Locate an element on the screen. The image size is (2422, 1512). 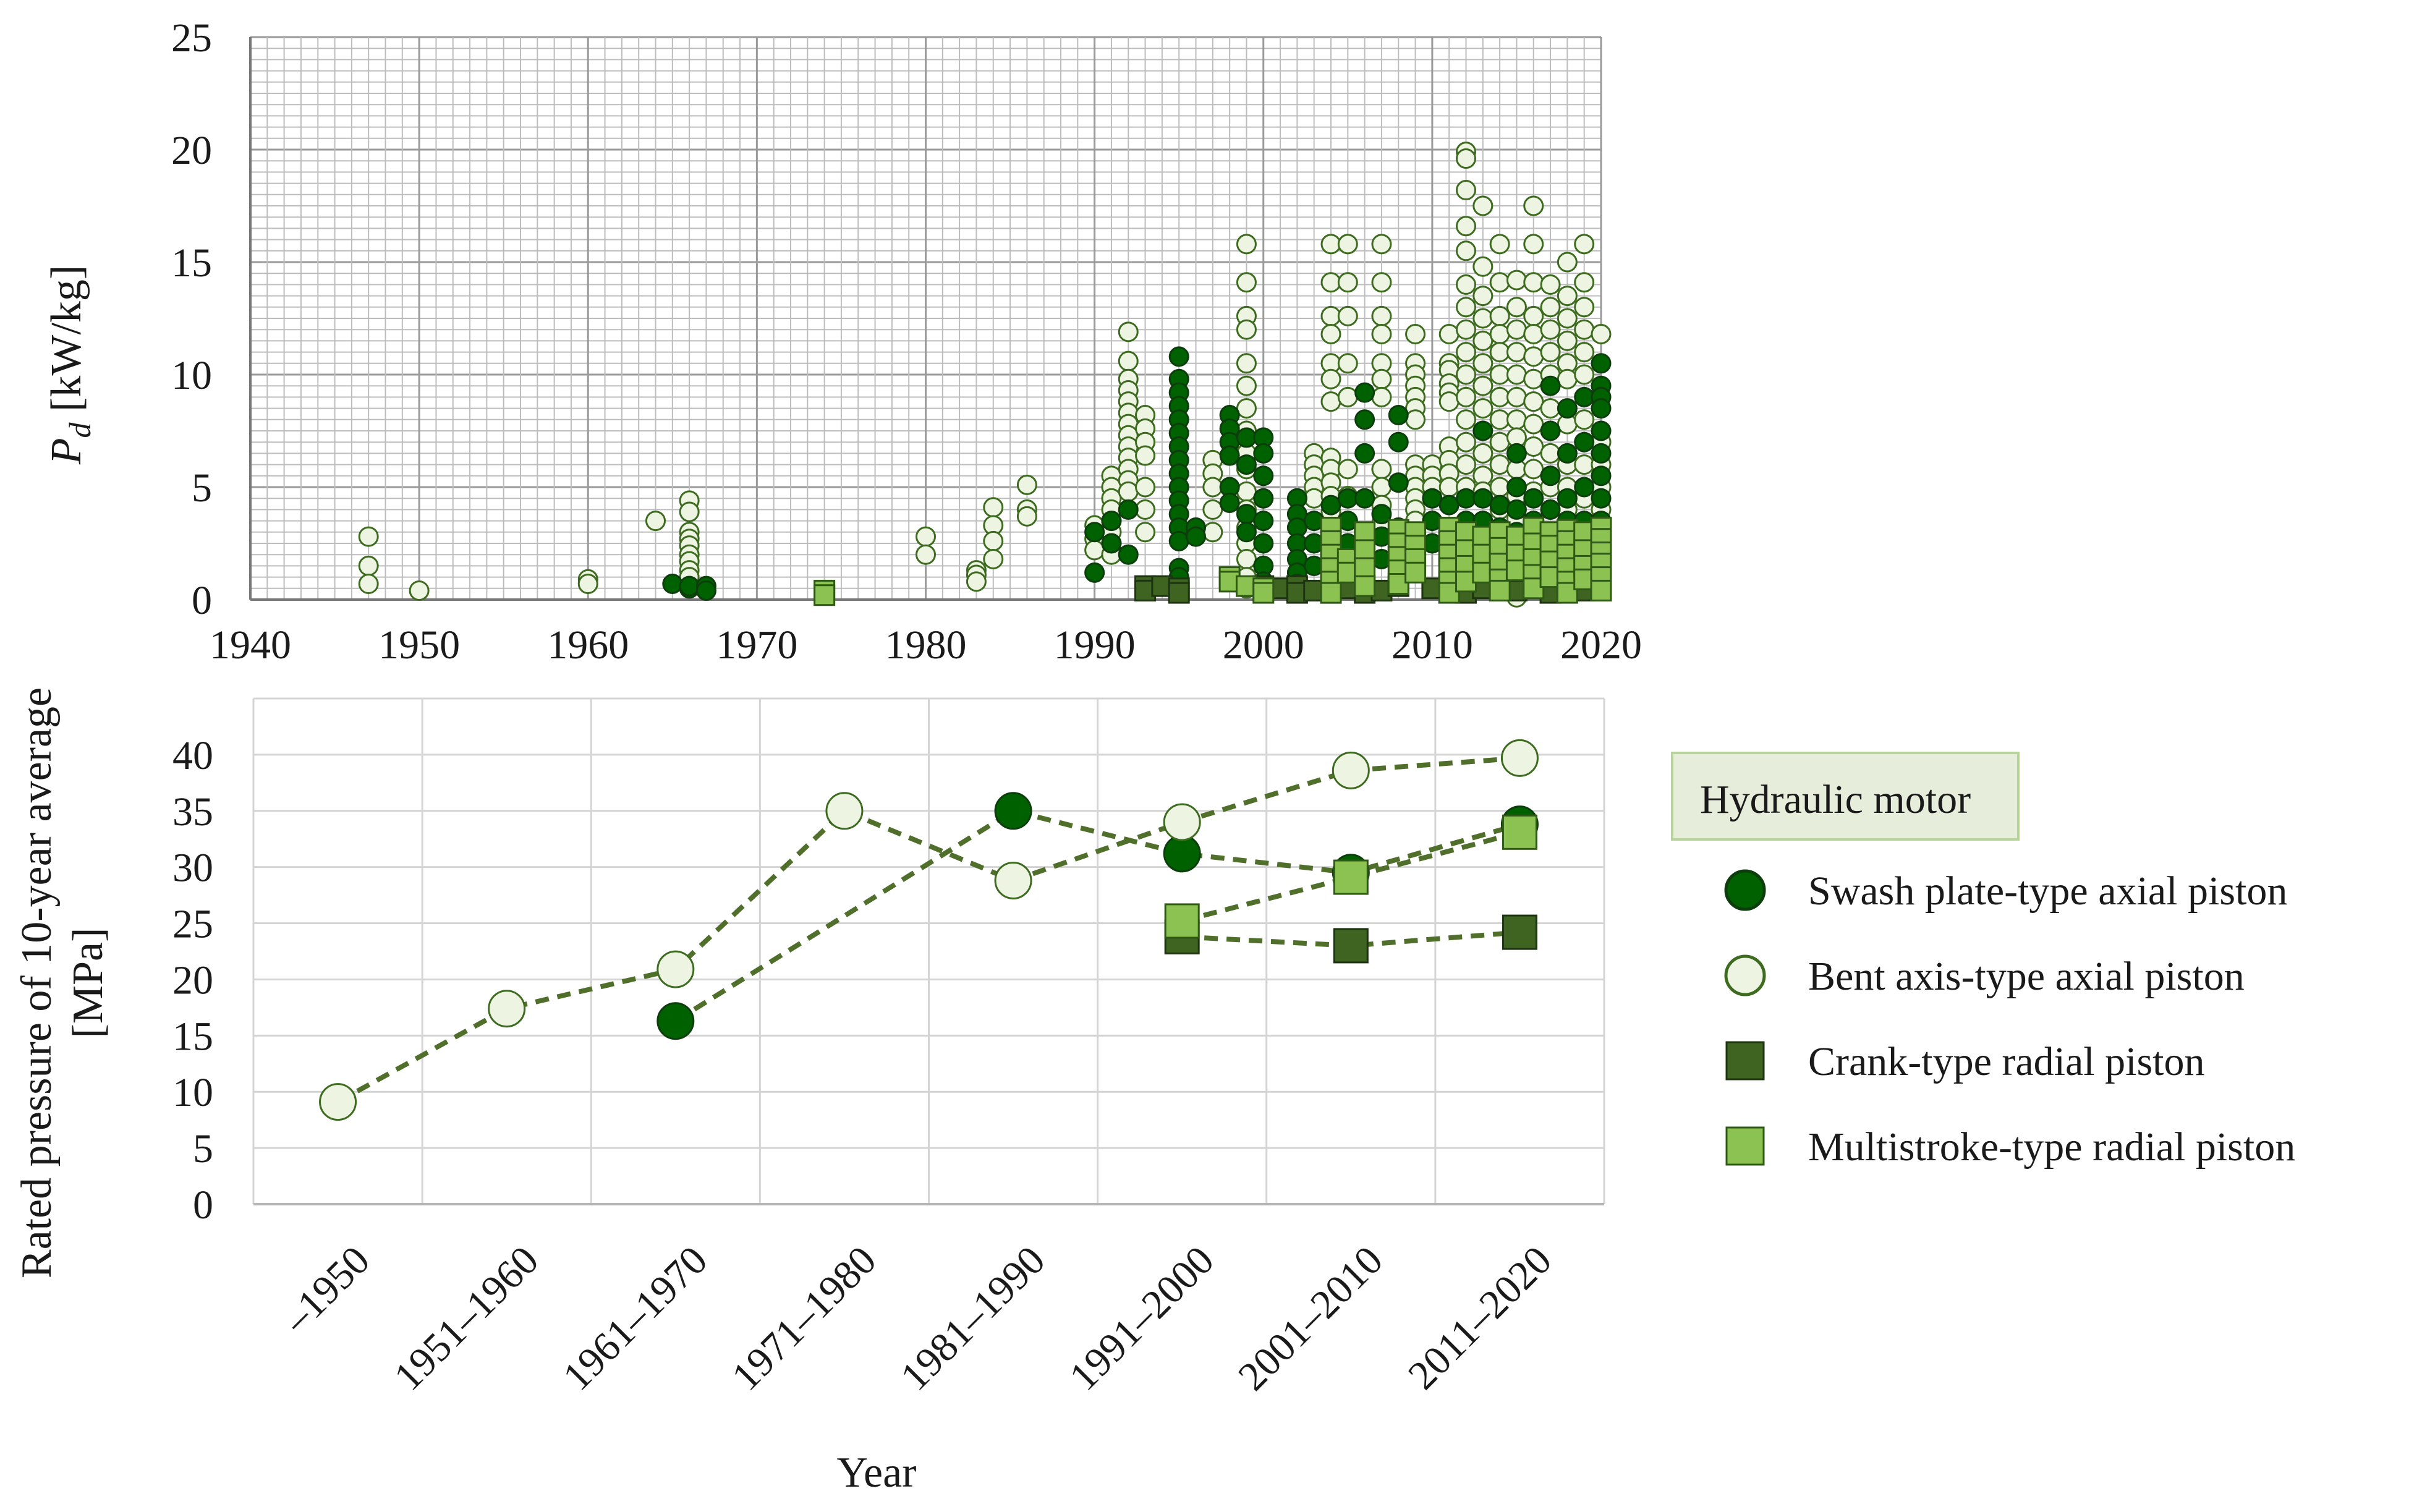
pressure-marker-multi is located at coordinates (1519, 832).